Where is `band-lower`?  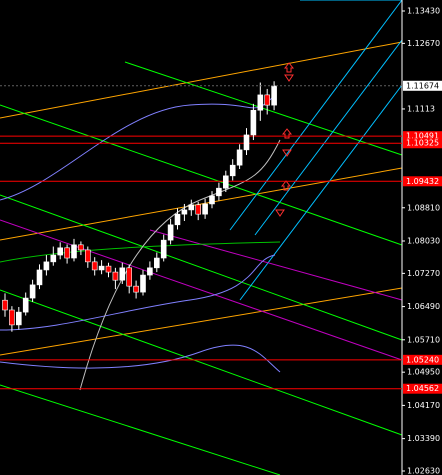
band-lower is located at coordinates (138, 292).